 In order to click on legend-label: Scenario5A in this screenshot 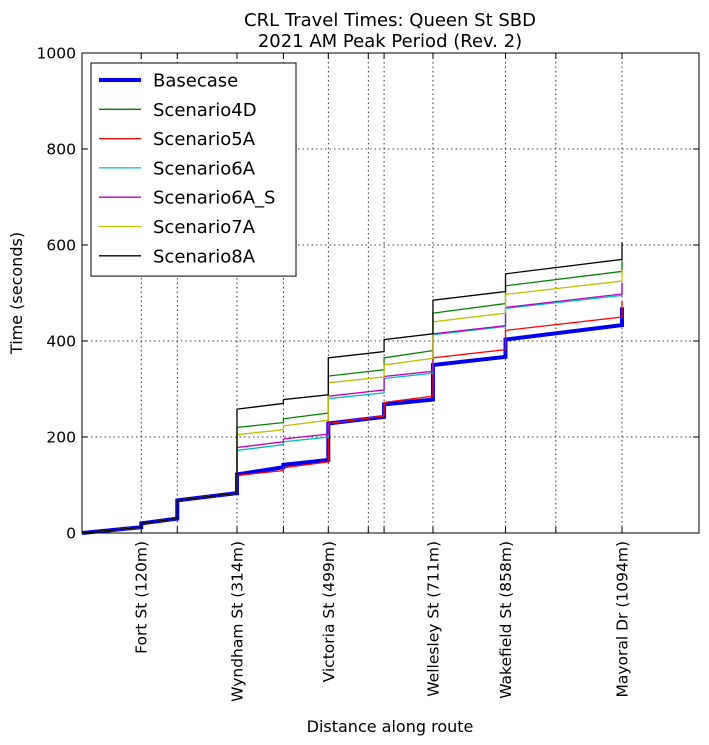, I will do `click(204, 139)`.